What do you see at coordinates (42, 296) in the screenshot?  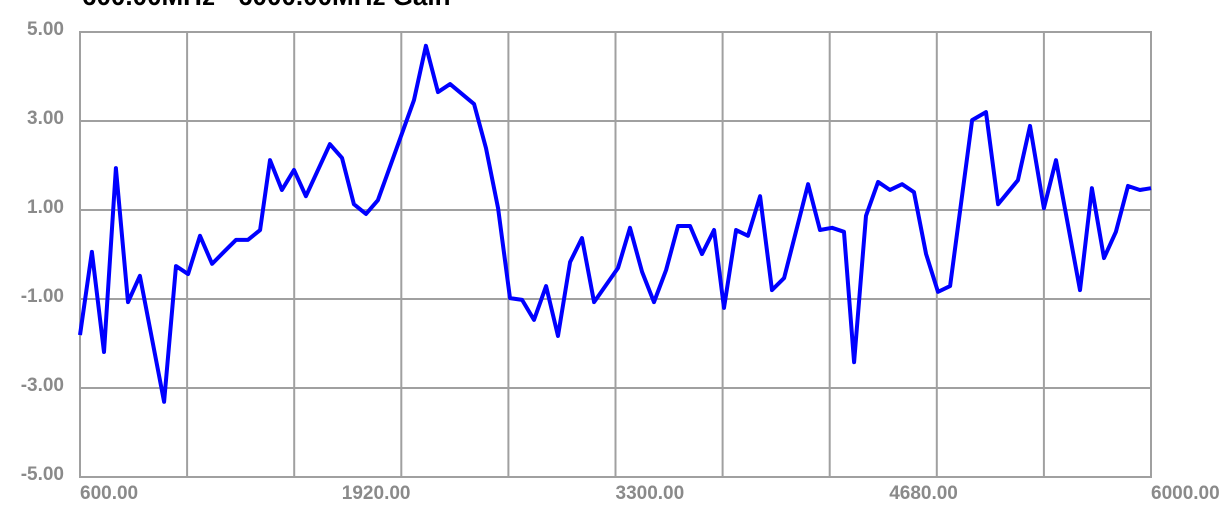 I see `y-tick-label: -1.00` at bounding box center [42, 296].